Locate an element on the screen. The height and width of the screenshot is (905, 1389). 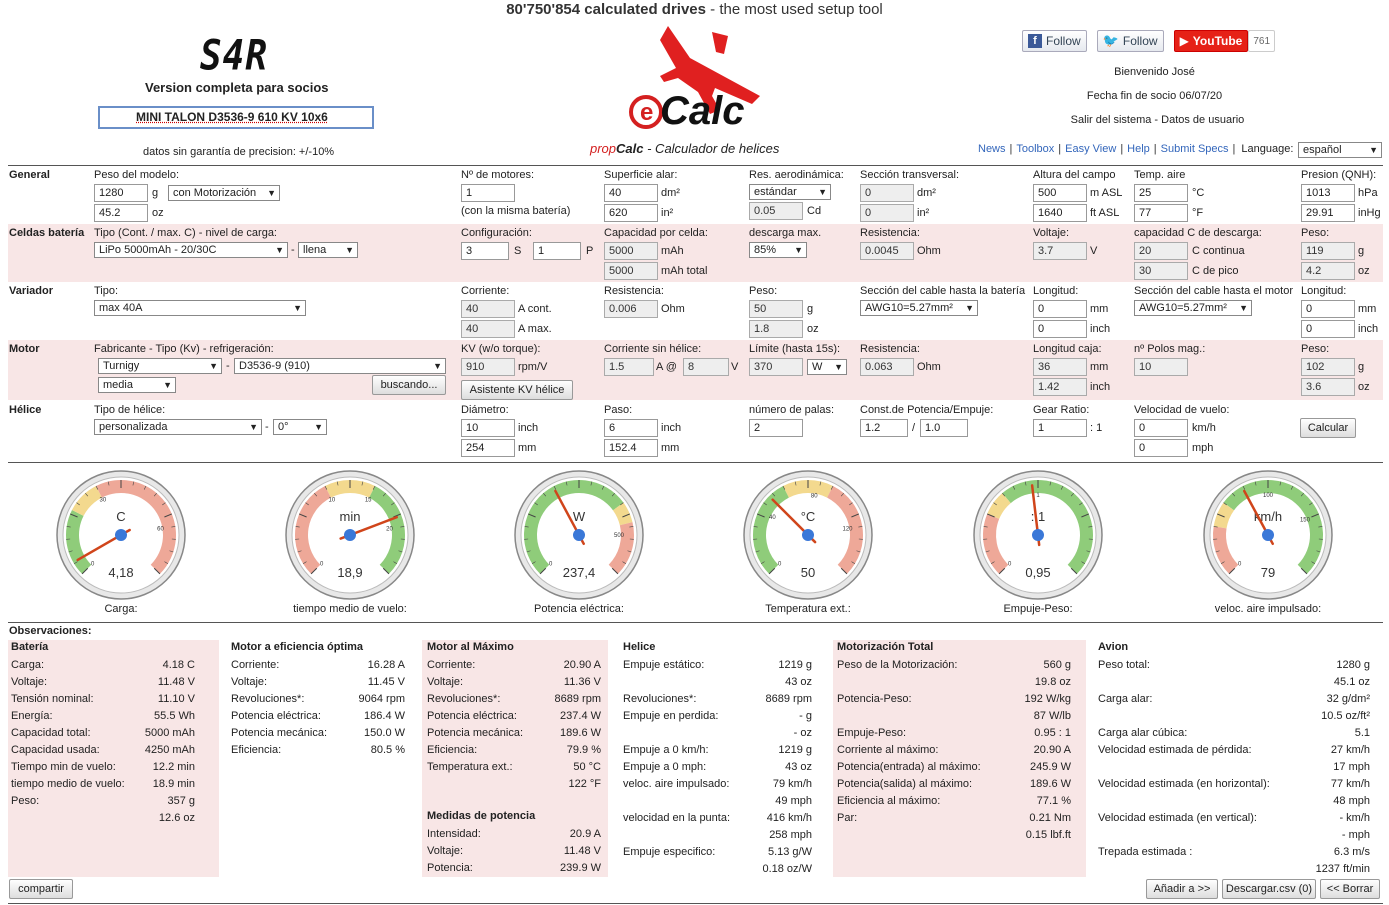
disclaimer: datos sin garantía de precision: +/-10% is located at coordinates (239, 152).